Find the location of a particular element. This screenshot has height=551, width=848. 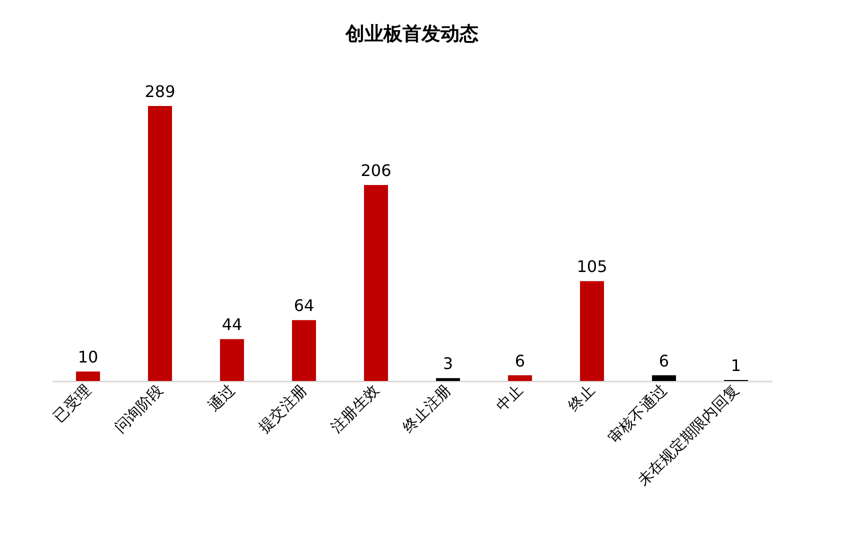

x-tick-label: 审核不通过 is located at coordinates (637, 414).